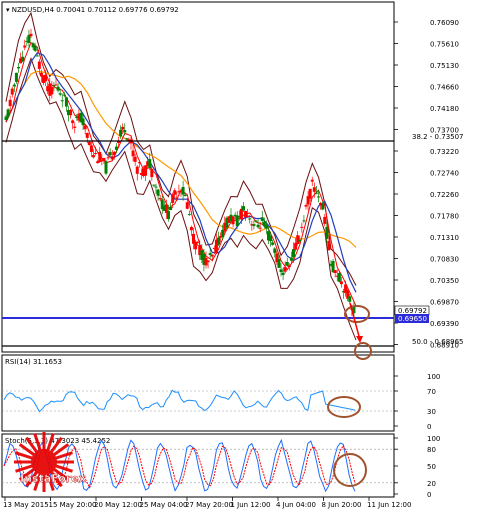  I want to click on rsi-panel, so click(198, 393).